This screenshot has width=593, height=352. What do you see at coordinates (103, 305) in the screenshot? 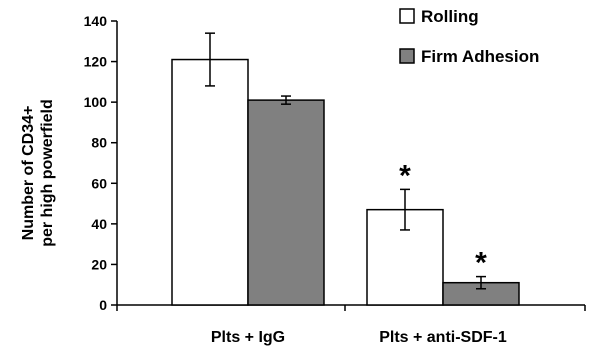
I see `y-tick-label: 0` at bounding box center [103, 305].